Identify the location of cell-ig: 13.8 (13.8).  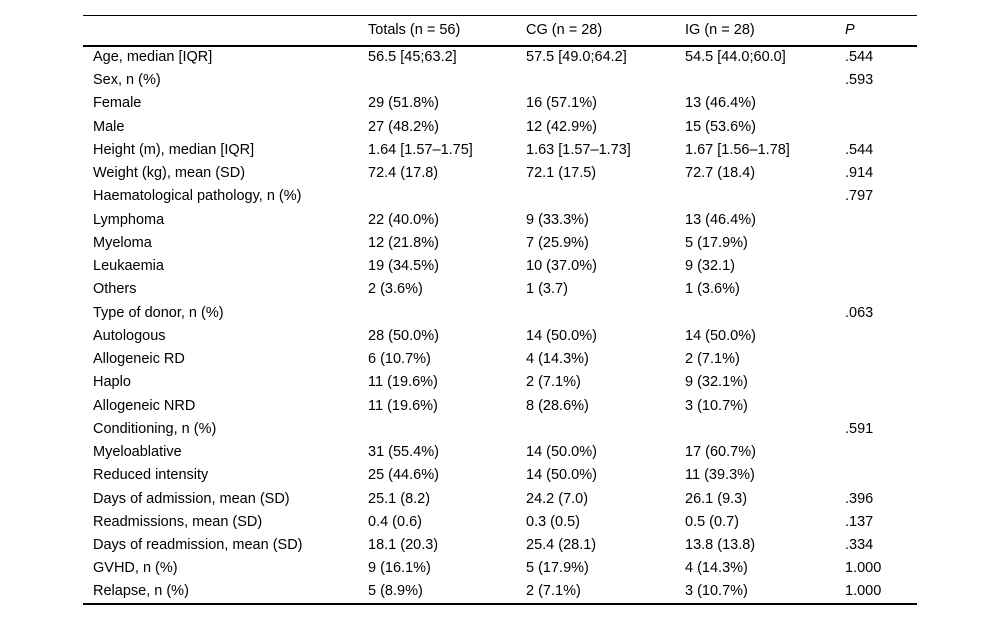
(720, 545).